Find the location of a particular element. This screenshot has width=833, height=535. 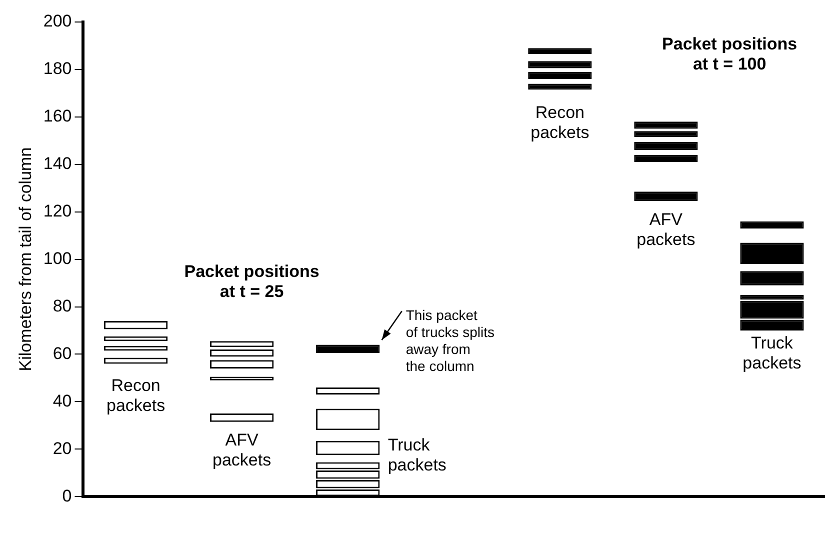

y-tick-label: 120 is located at coordinates (57, 211).